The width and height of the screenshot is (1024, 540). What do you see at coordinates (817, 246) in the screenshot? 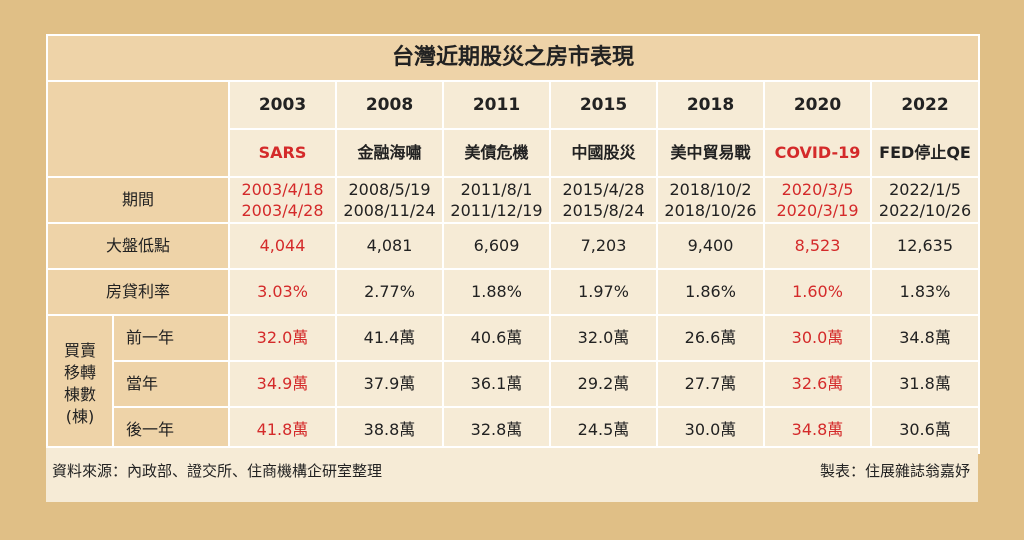
I see `market-low-cell: 8,523` at bounding box center [817, 246].